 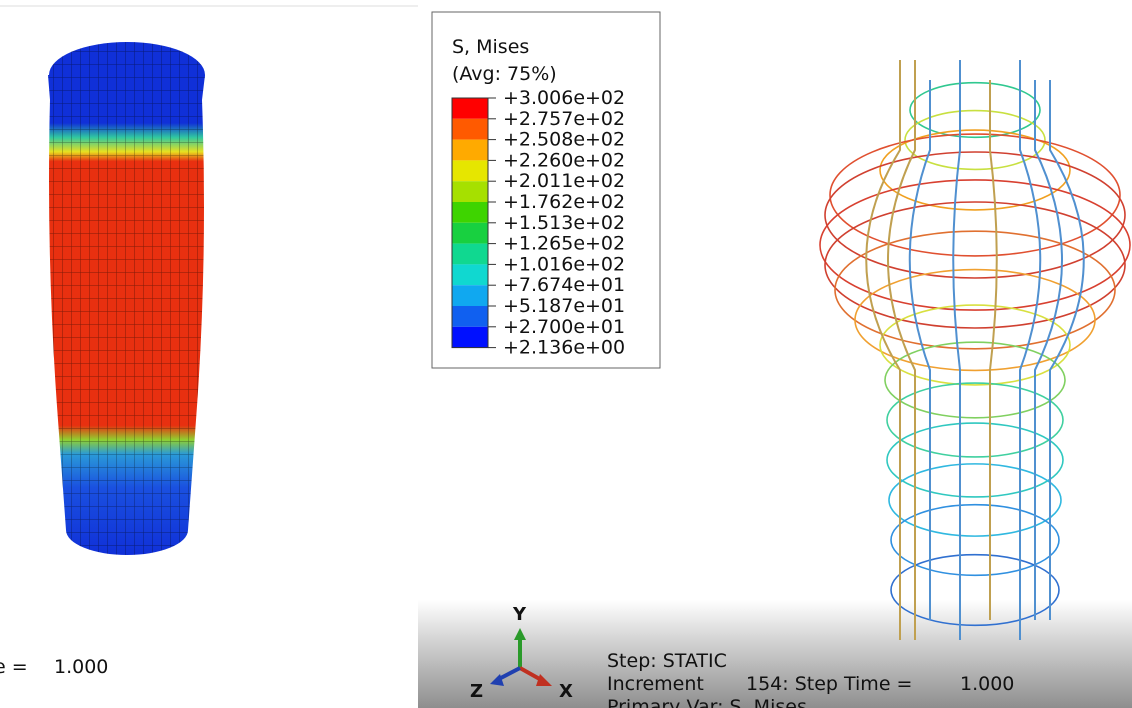 I want to click on increment-label: Increment, so click(x=655, y=684).